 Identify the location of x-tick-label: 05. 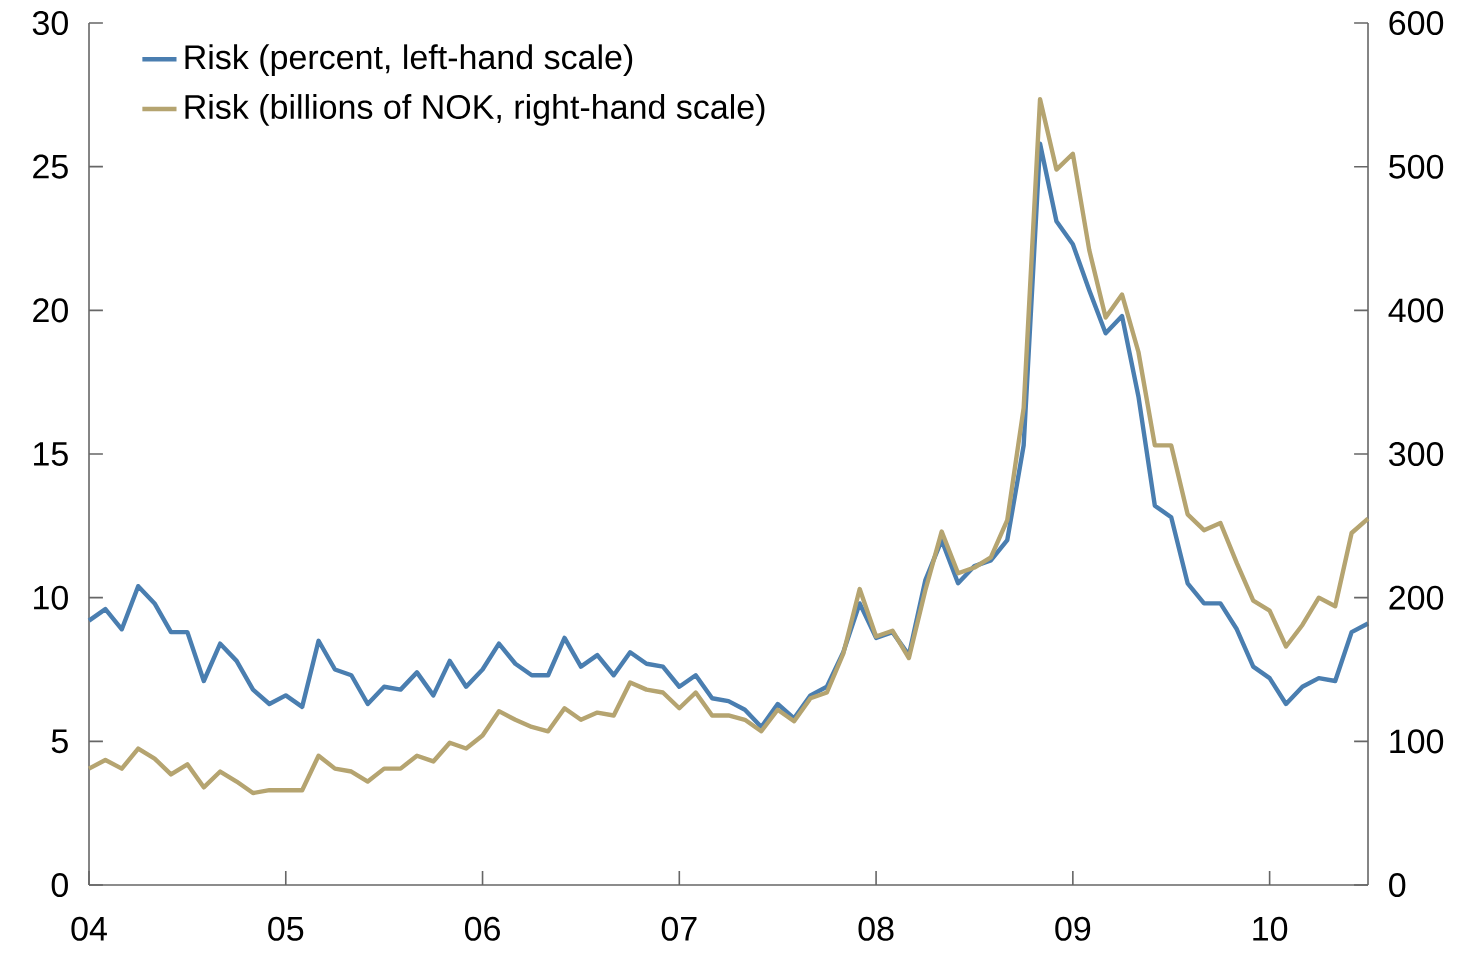
(286, 928).